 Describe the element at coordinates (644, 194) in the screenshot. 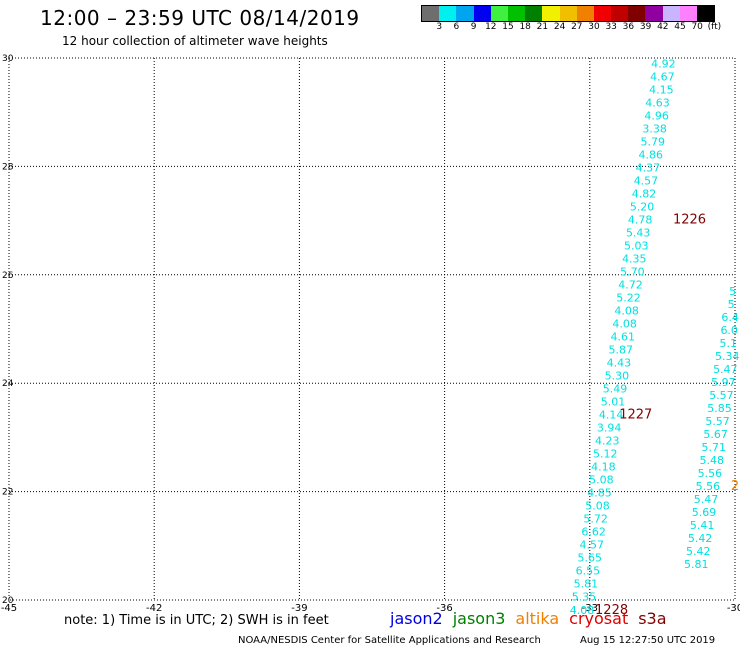

I see `swh-data-point: 4.82` at that location.